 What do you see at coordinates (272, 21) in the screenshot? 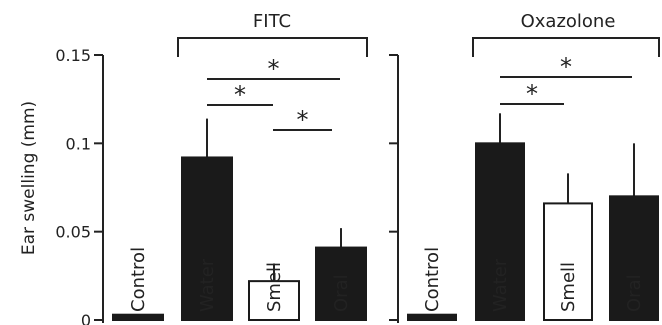
I see `panel-title: FITC` at bounding box center [272, 21].